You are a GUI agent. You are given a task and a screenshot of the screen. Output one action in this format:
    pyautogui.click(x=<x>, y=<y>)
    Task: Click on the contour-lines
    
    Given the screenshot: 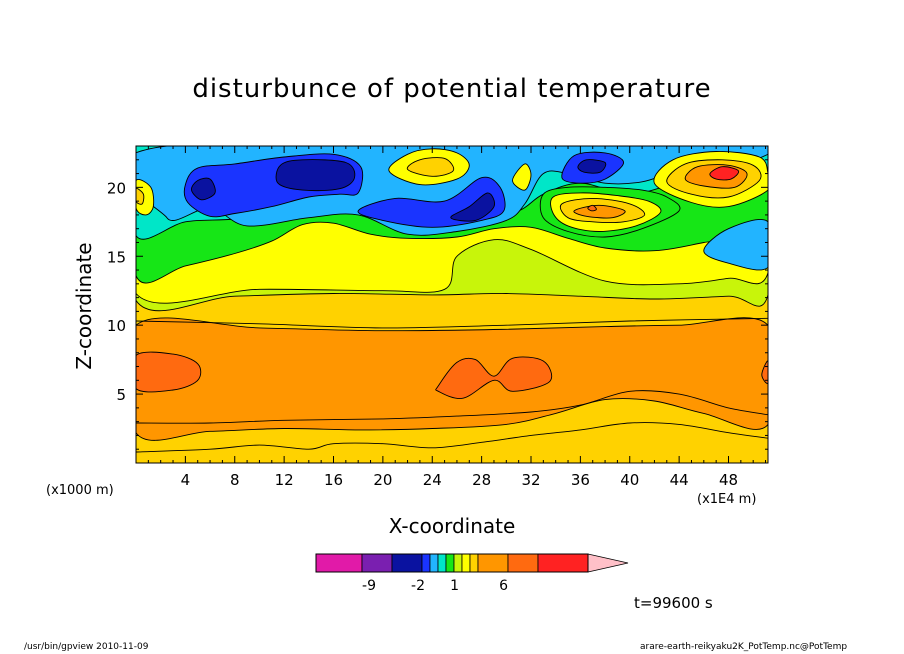 What is the action you would take?
    pyautogui.click(x=452, y=385)
    